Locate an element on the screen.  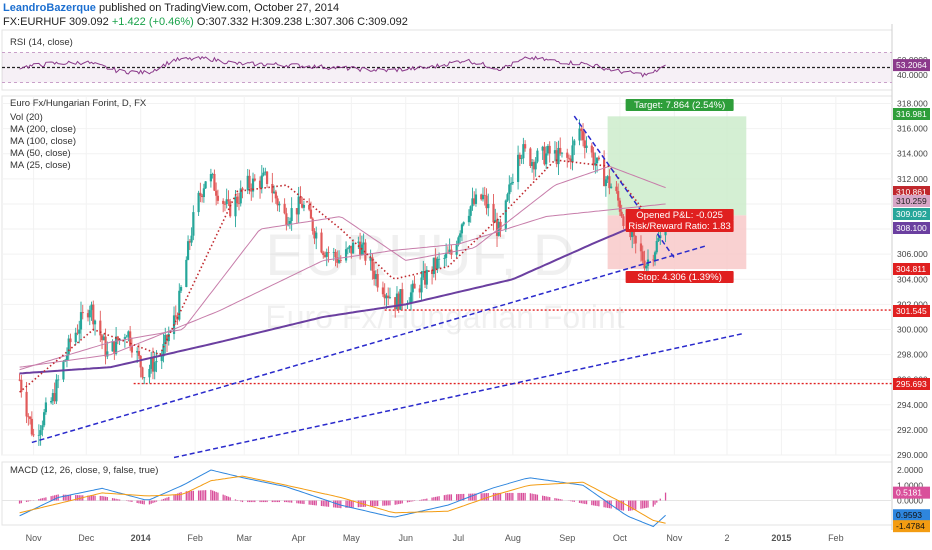
open-value: O:307.332 is located at coordinates (222, 22).